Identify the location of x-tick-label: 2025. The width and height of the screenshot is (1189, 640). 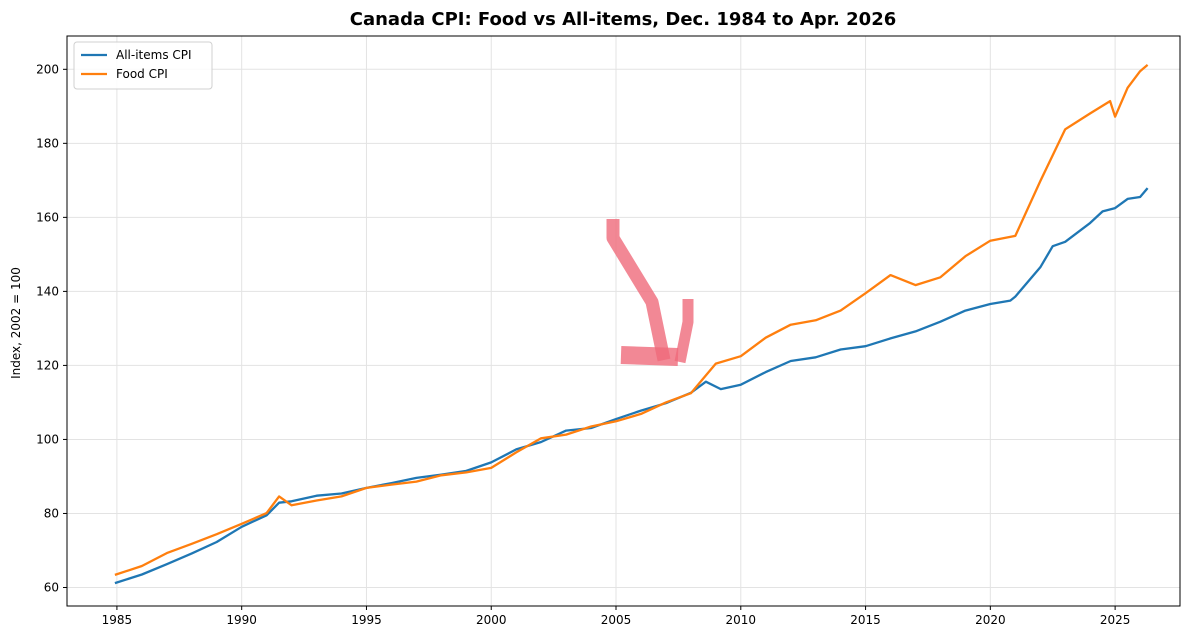
(1115, 620).